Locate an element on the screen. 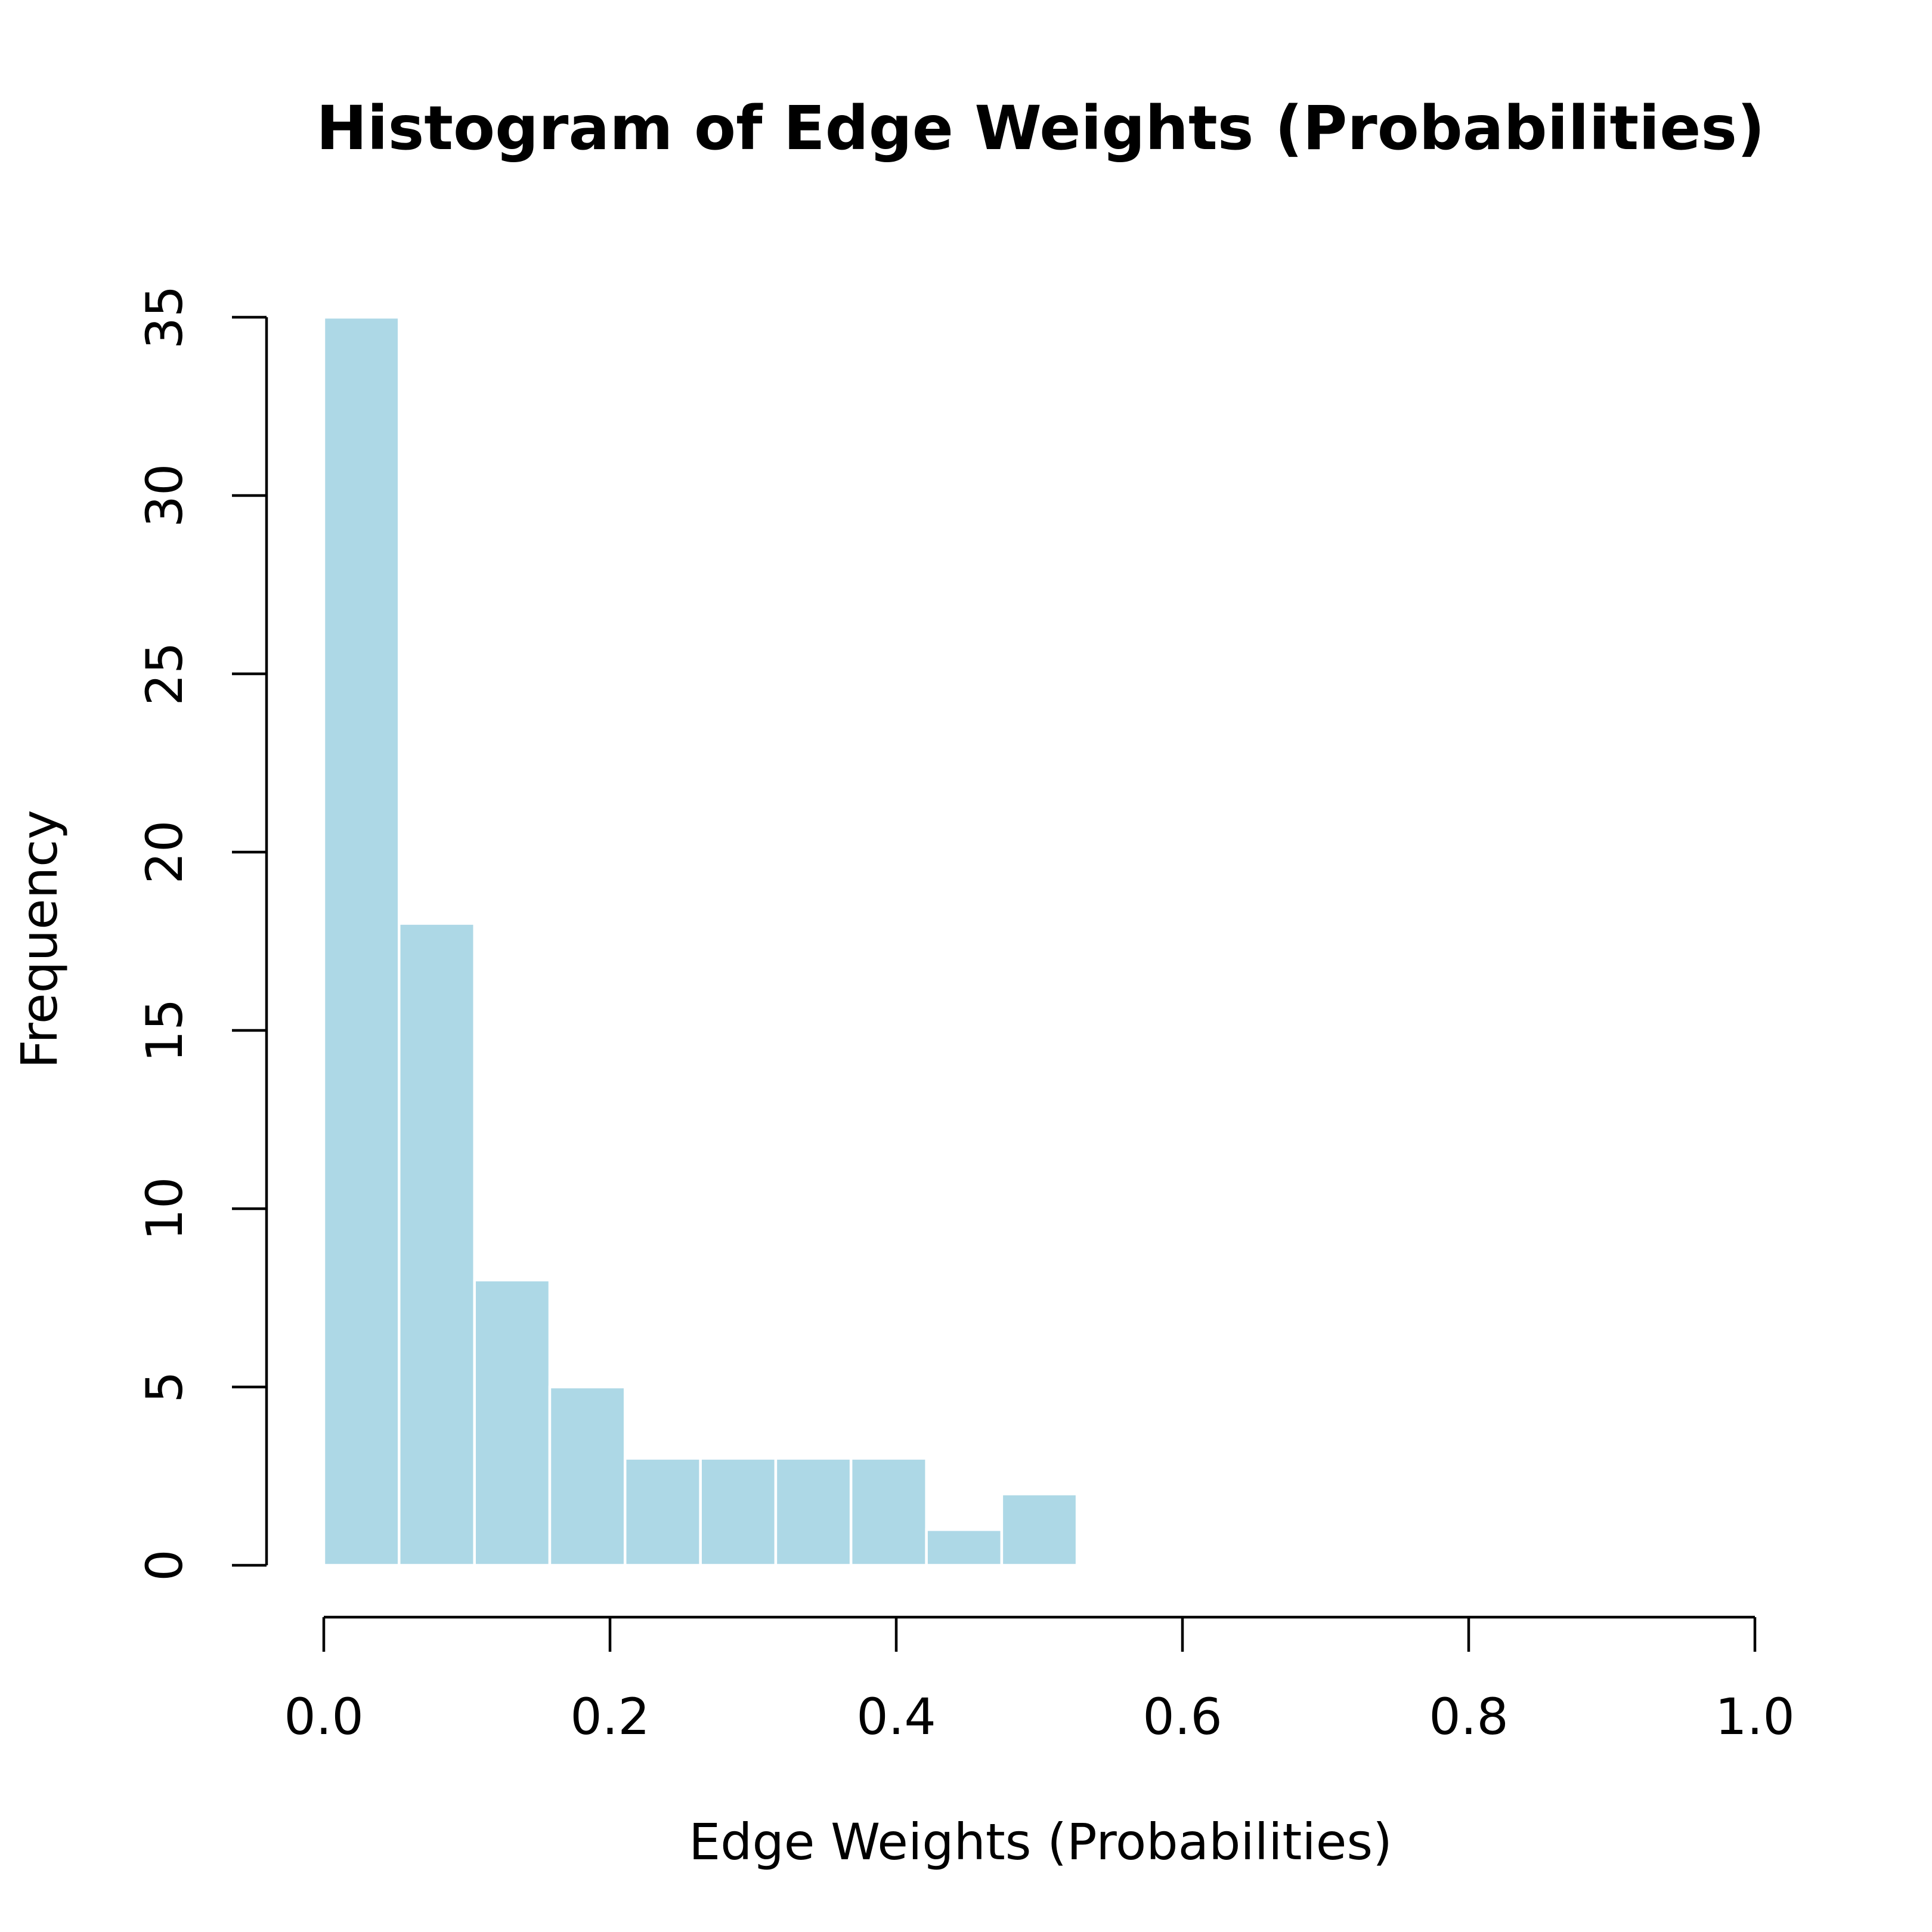  x-tick-label: 0.8 is located at coordinates (1469, 1717).